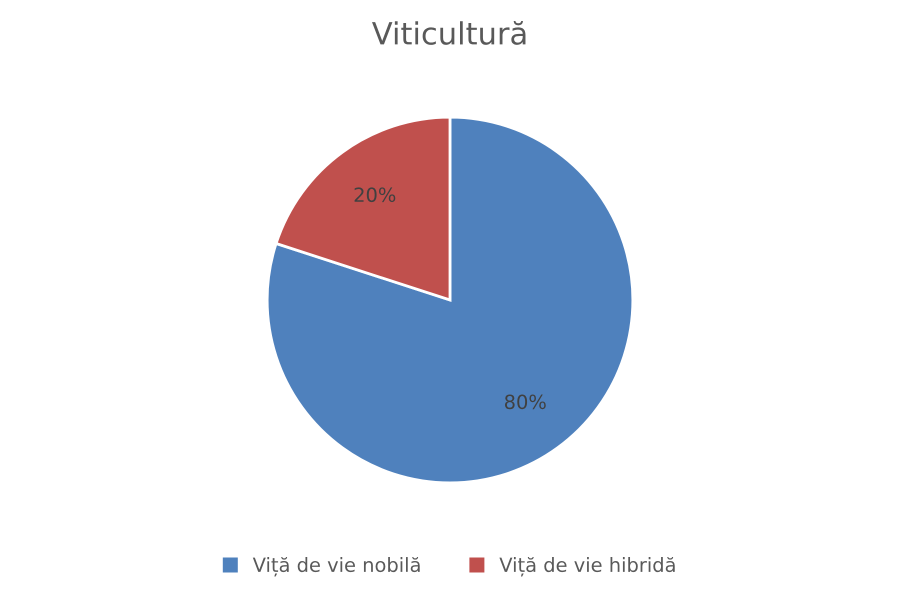  Describe the element at coordinates (336, 566) in the screenshot. I see `legend-label: Viță de vie nobilă` at that location.